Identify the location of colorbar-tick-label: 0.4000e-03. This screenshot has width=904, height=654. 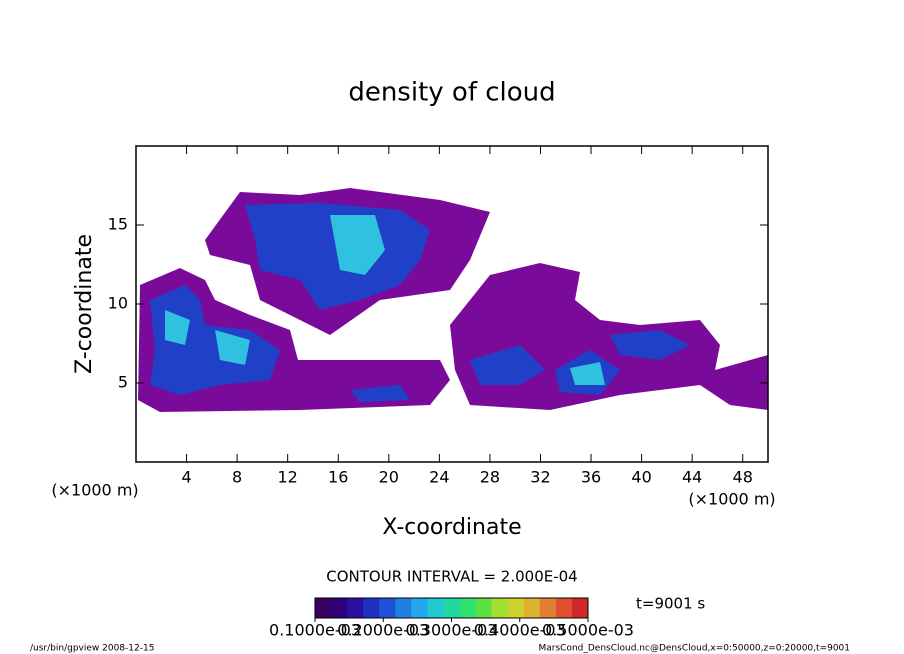
(520, 630).